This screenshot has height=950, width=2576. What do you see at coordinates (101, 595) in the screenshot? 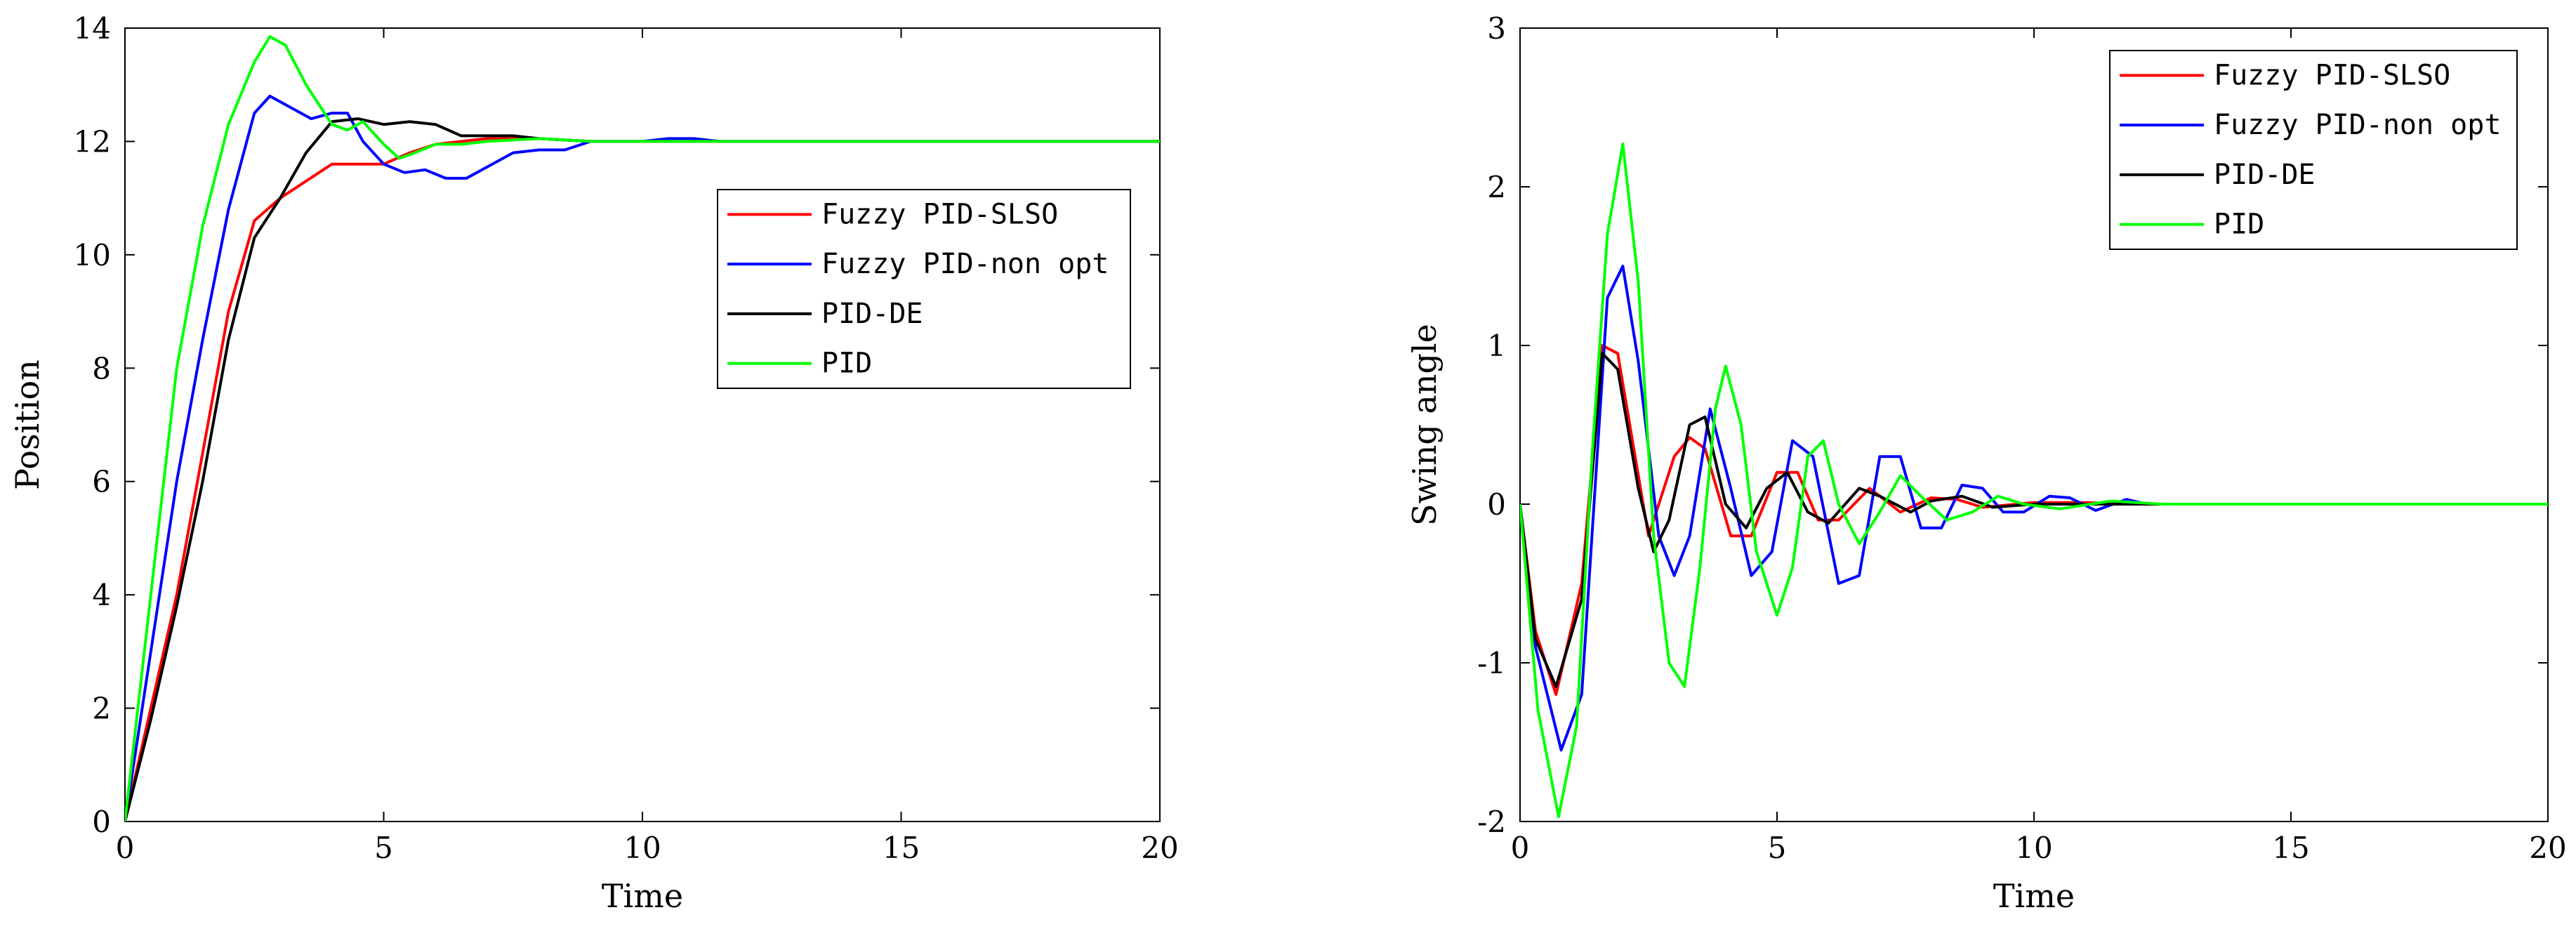
I see `y-tick-label: 4` at bounding box center [101, 595].